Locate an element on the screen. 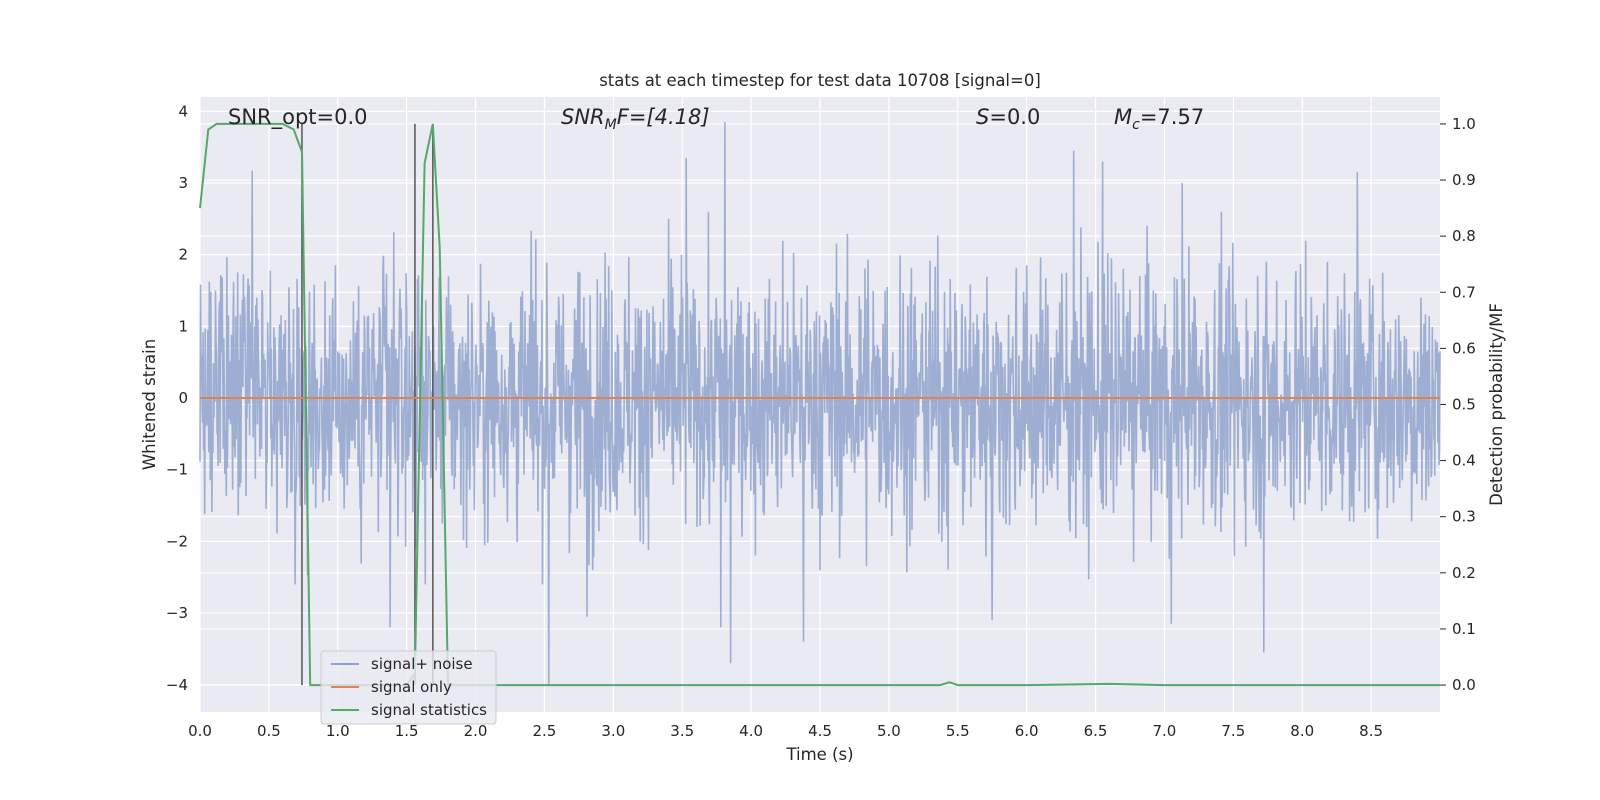 The height and width of the screenshot is (800, 1600). y2-tick-label: 0.9 is located at coordinates (1464, 180).